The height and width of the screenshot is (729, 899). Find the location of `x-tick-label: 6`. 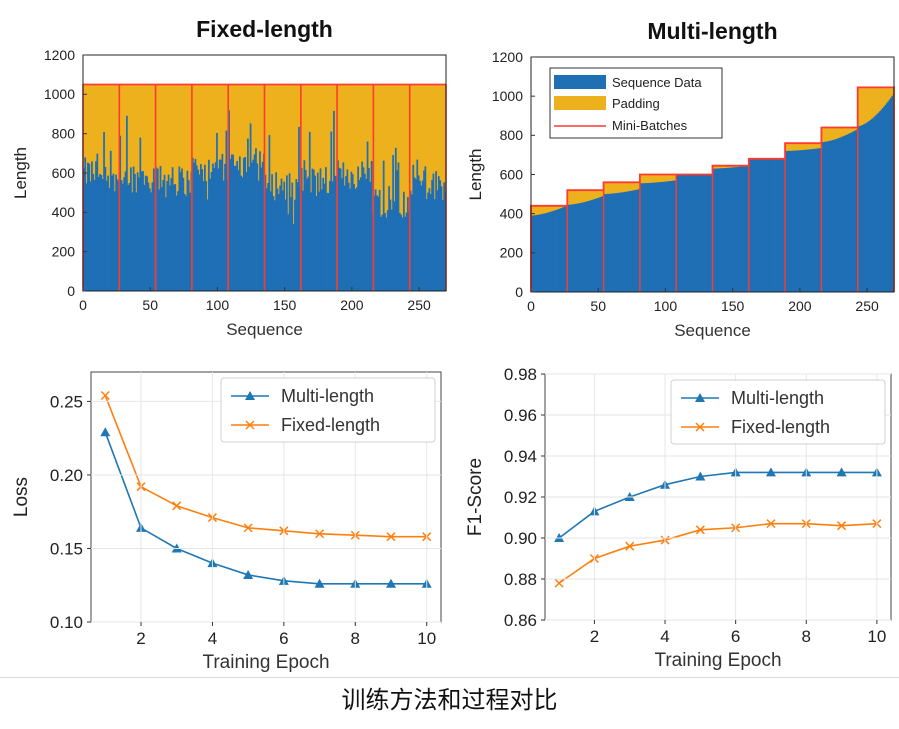

x-tick-label: 6 is located at coordinates (283, 638).